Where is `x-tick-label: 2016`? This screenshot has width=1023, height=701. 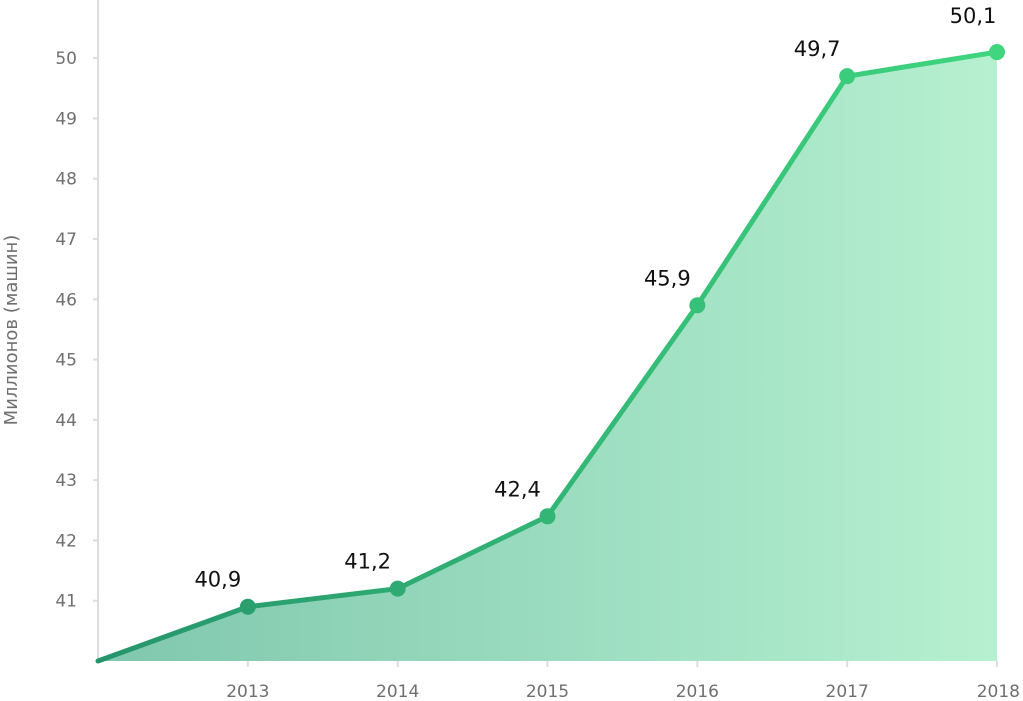 x-tick-label: 2016 is located at coordinates (697, 691).